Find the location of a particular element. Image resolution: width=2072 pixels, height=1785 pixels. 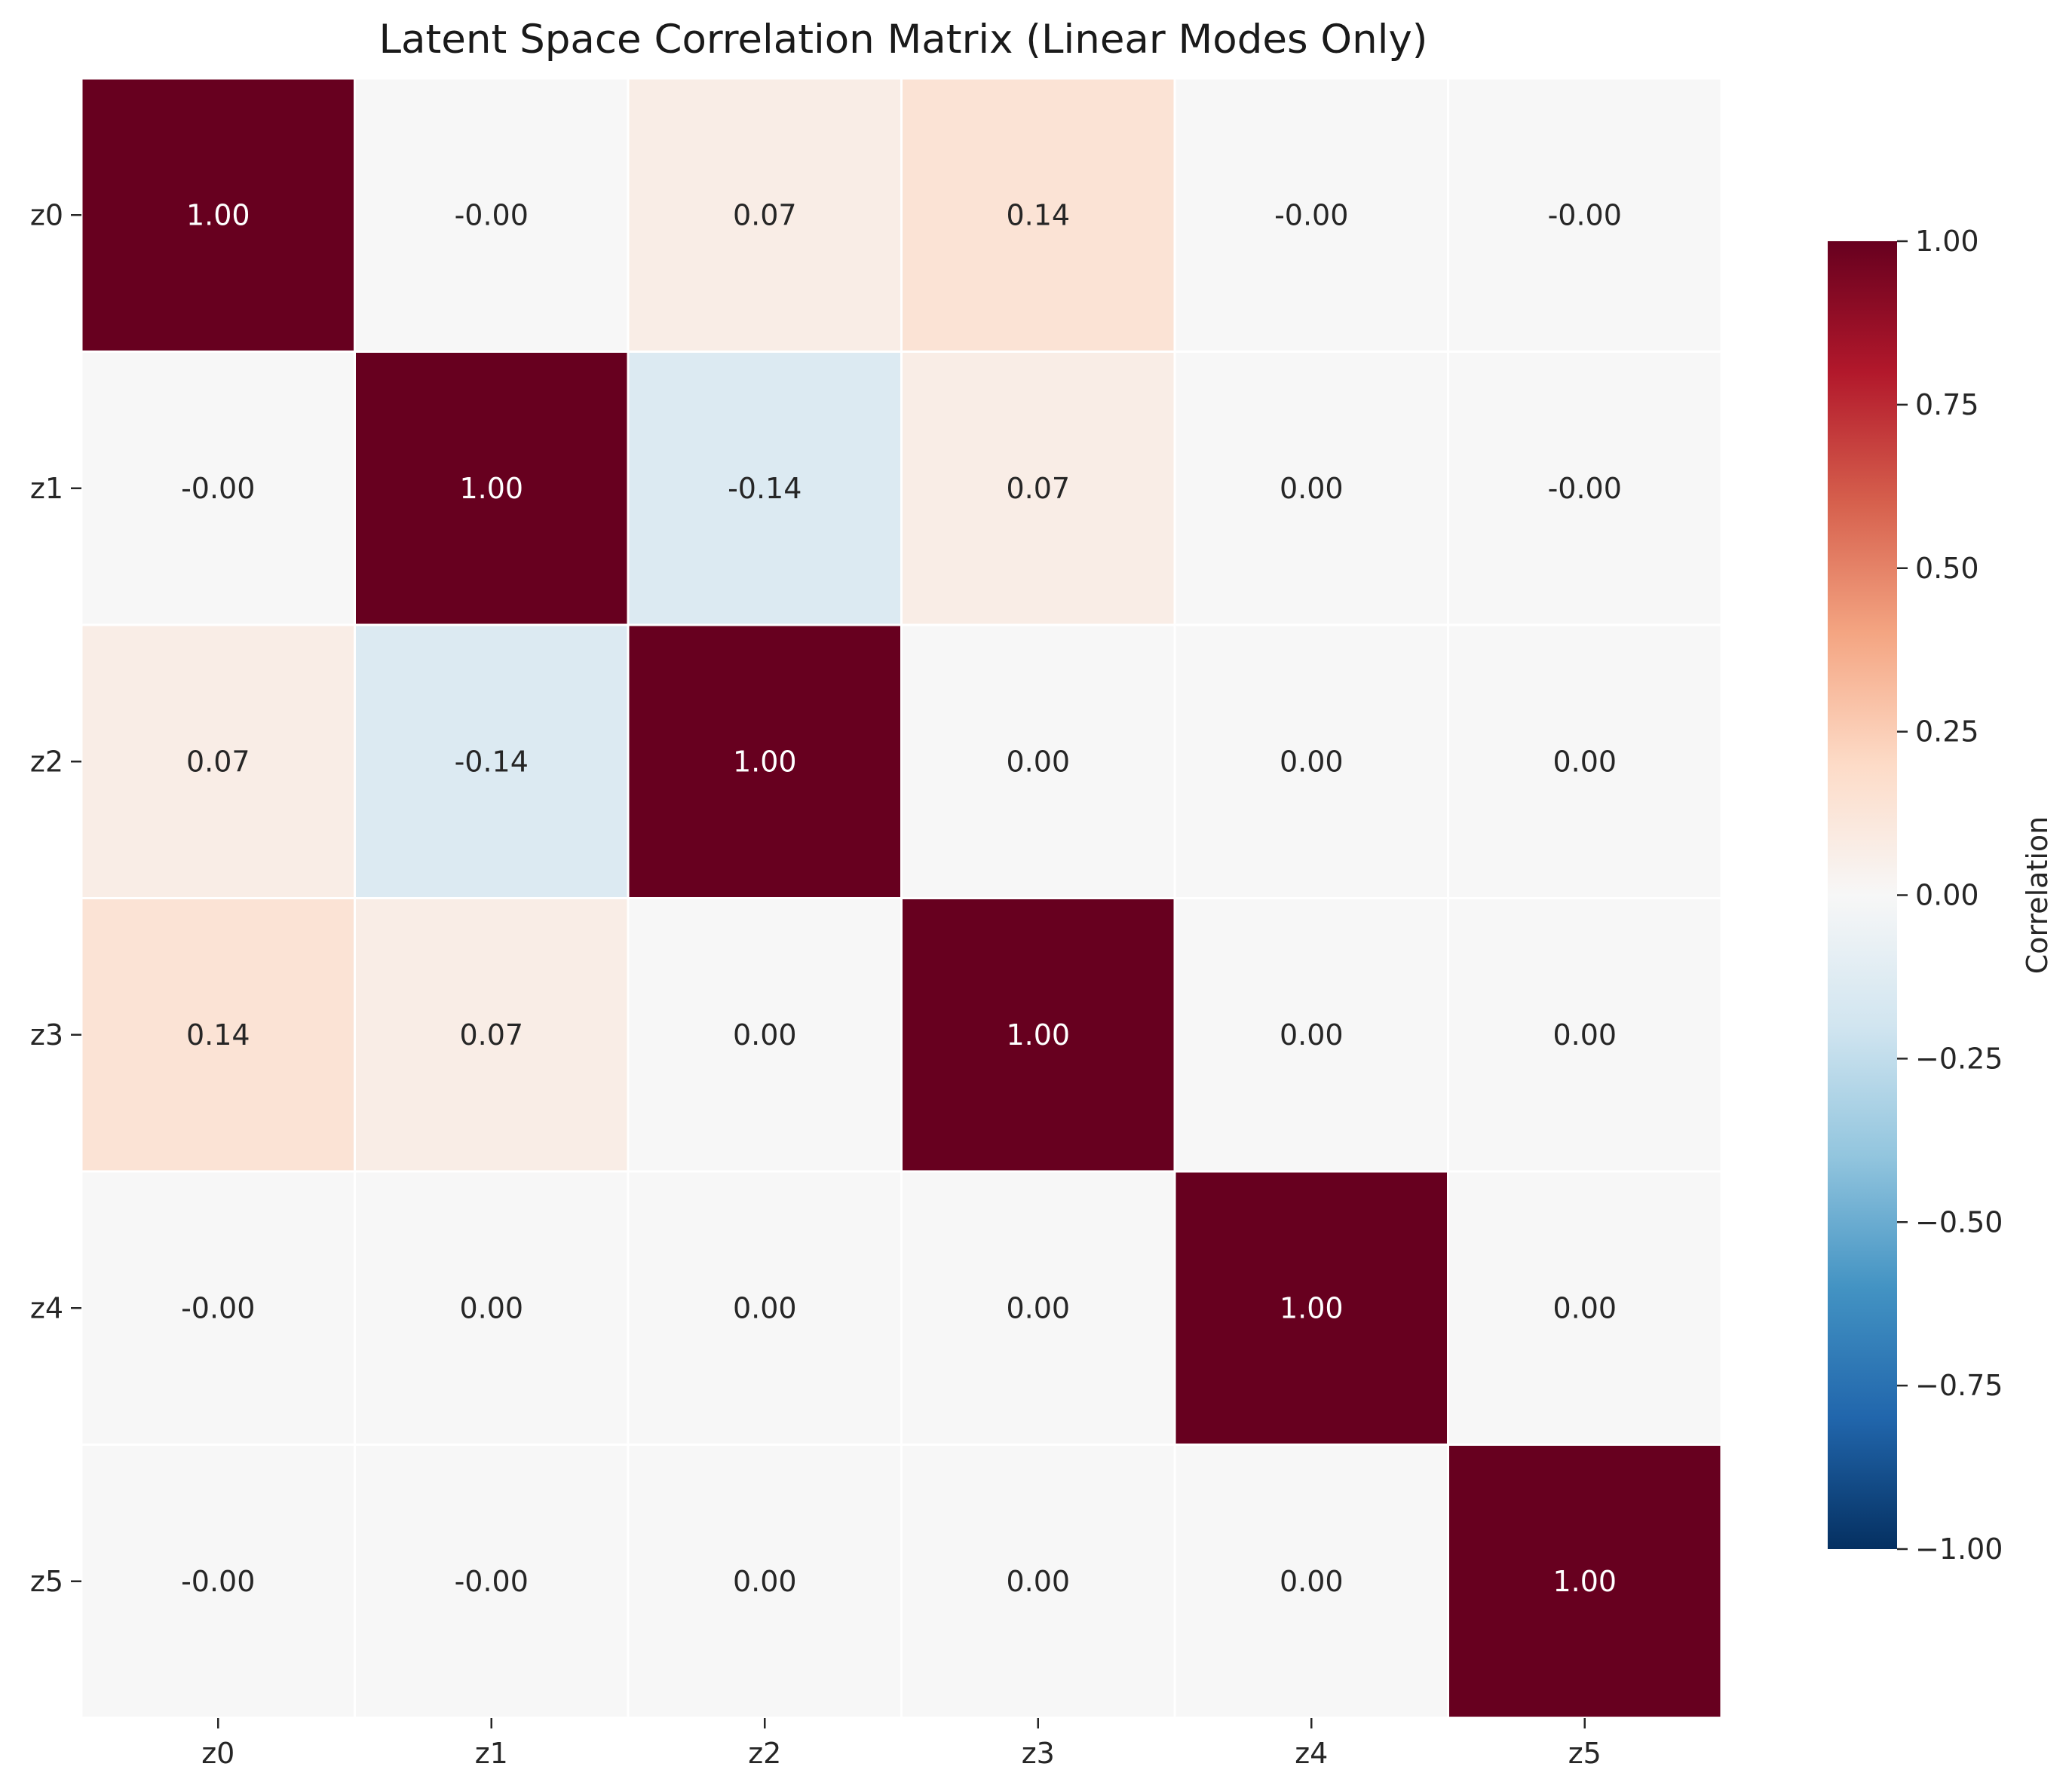

x-tick-label: z2 is located at coordinates (764, 1753).